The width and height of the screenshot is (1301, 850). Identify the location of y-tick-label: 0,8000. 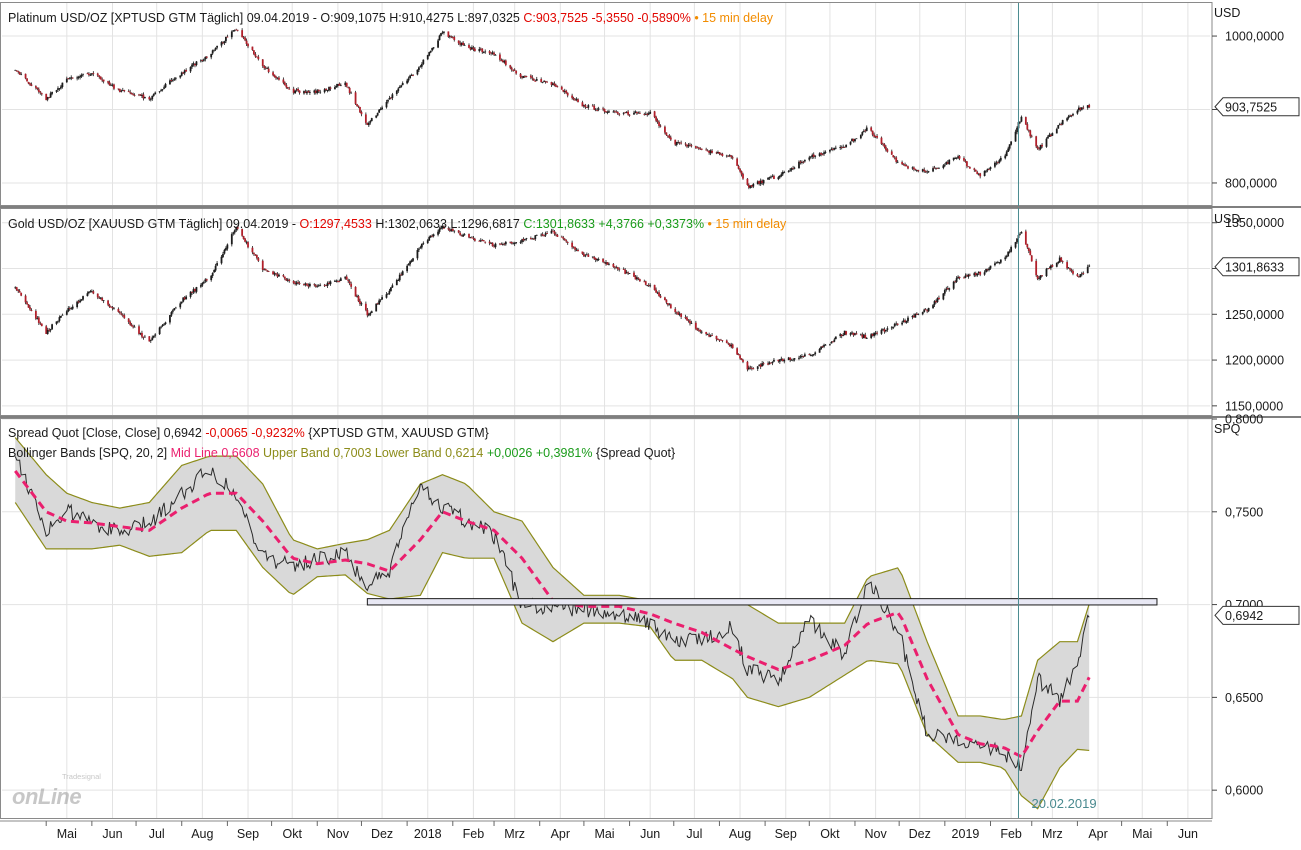
(1244, 420).